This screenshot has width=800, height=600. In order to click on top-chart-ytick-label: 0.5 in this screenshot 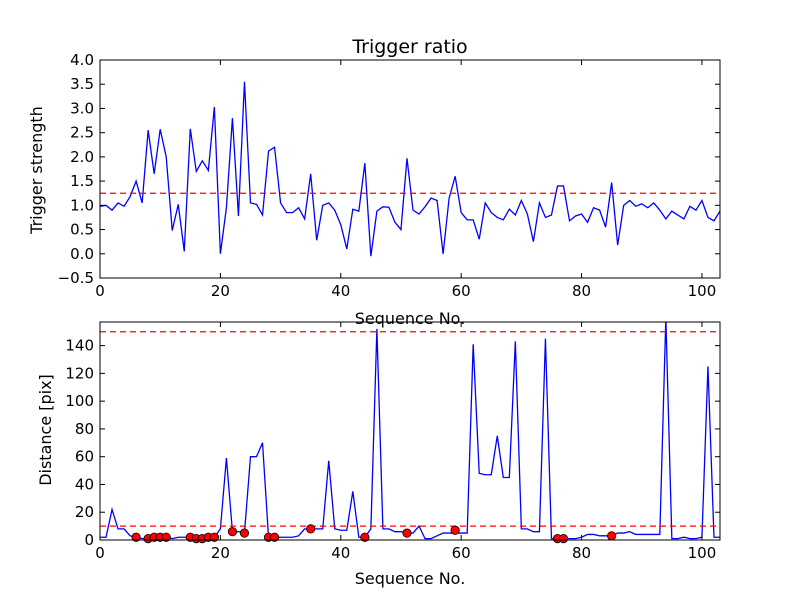, I will do `click(82, 230)`.